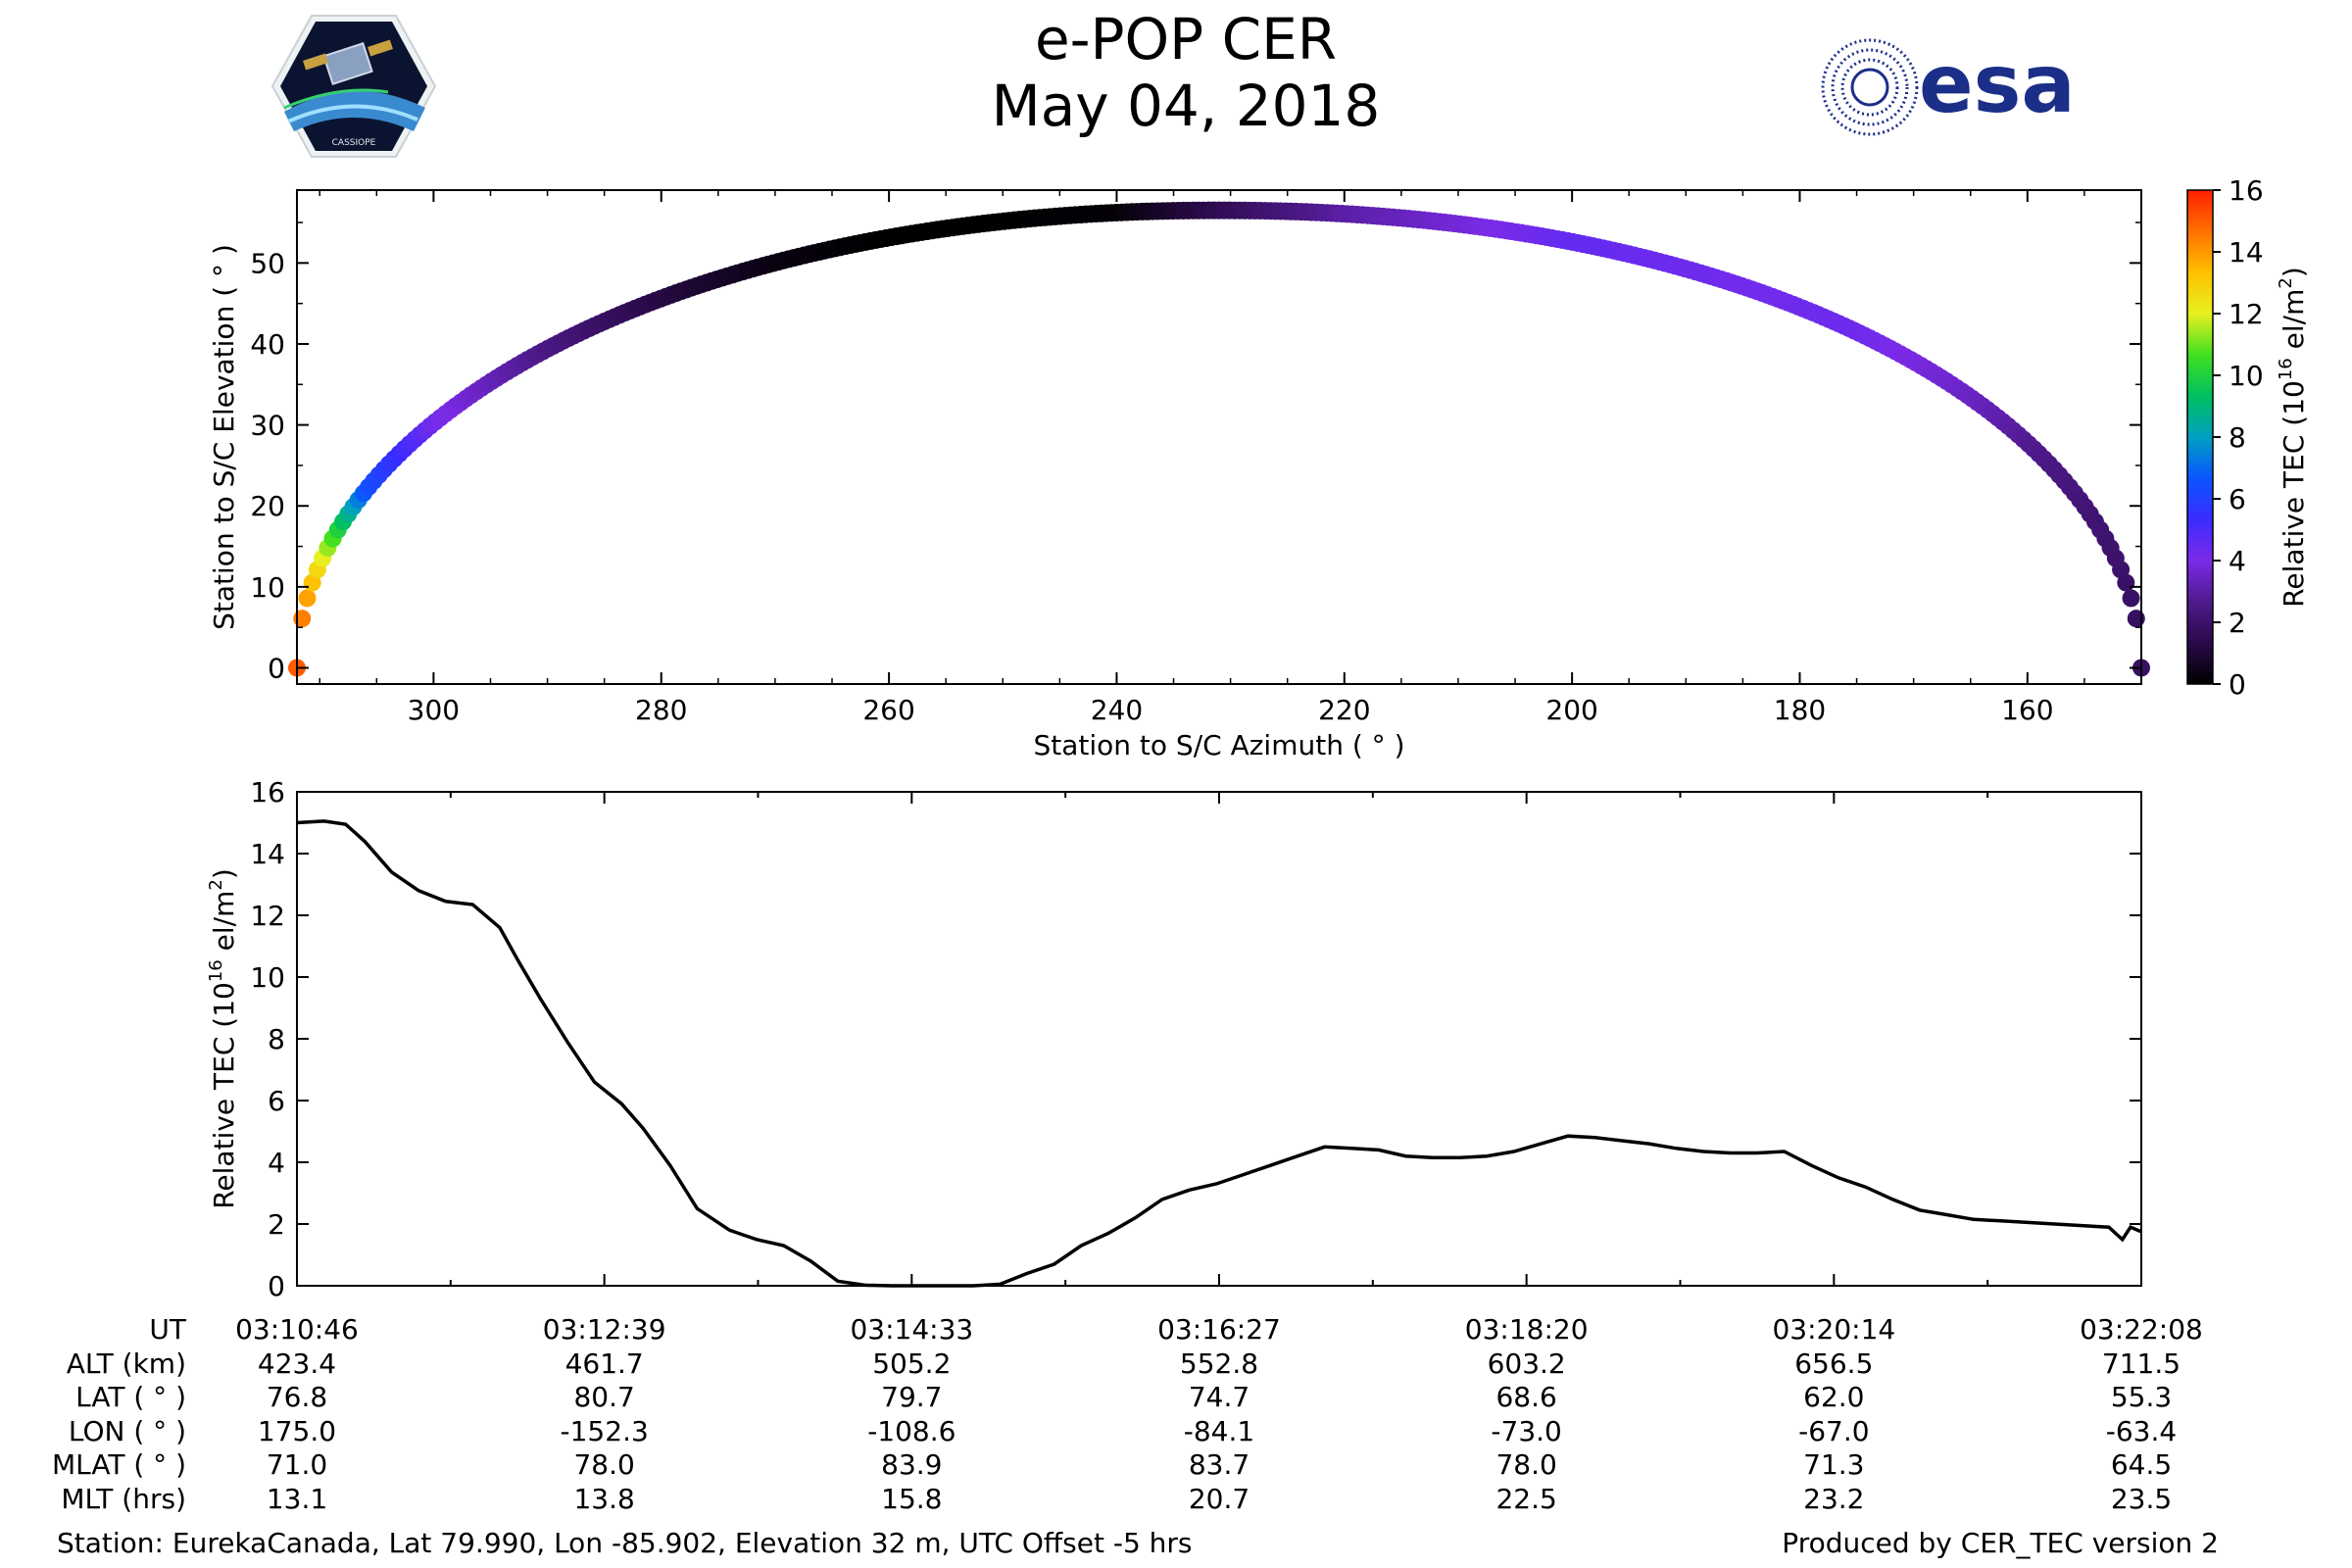  I want to click on ephemeris-cell-lat: 74.7, so click(1219, 1397).